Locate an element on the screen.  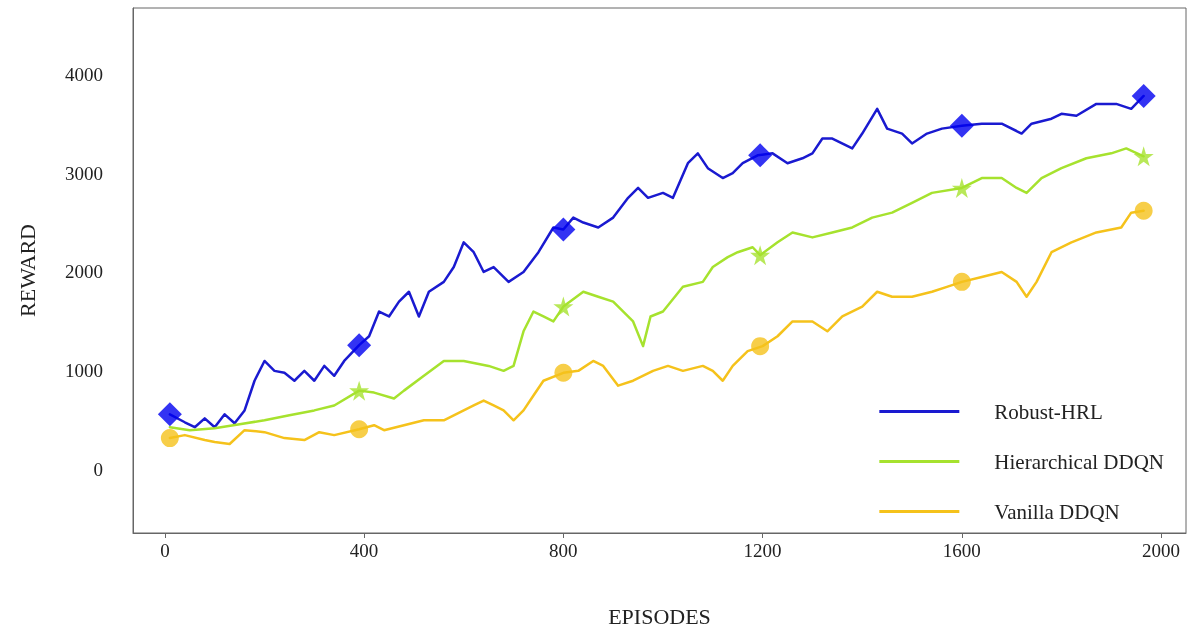
x-tick-label: 0 is located at coordinates (165, 550).